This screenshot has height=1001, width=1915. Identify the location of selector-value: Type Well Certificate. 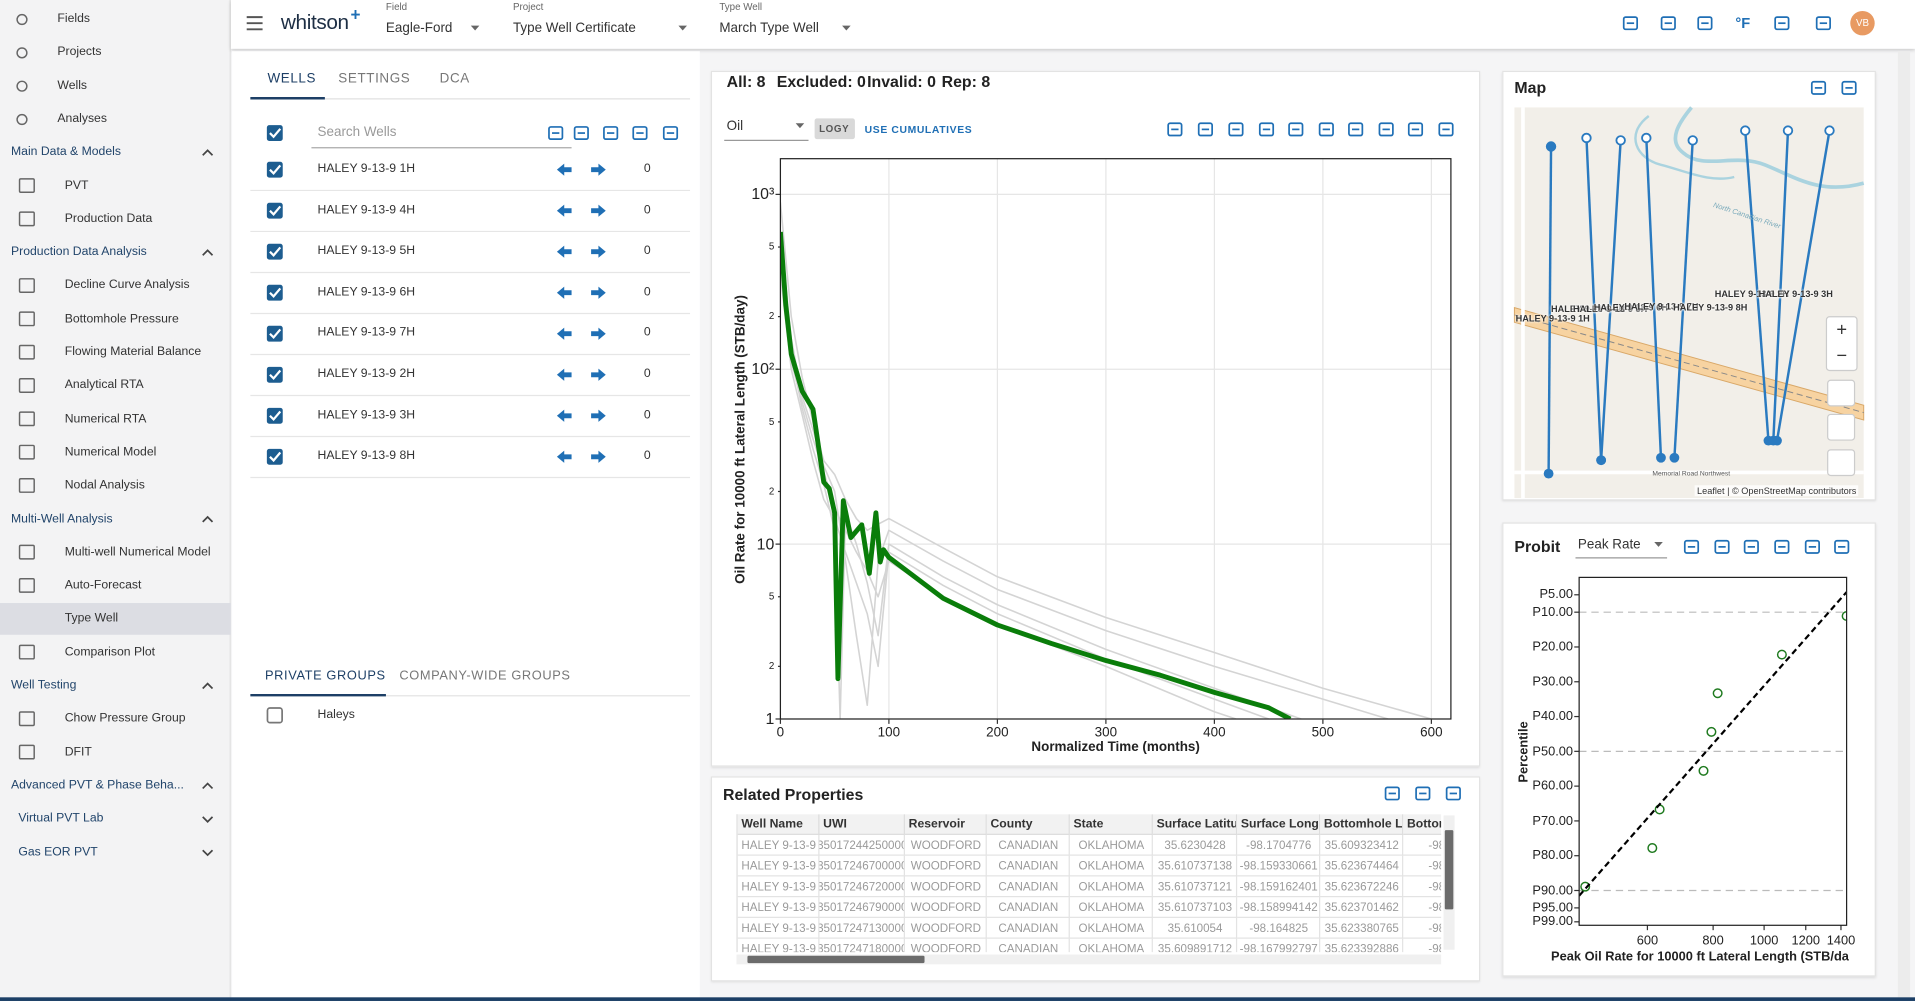
(574, 28).